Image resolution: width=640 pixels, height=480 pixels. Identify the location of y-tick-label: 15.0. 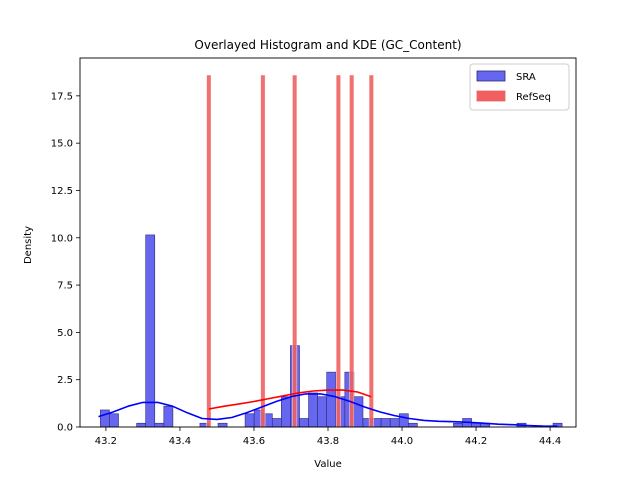
(62, 144).